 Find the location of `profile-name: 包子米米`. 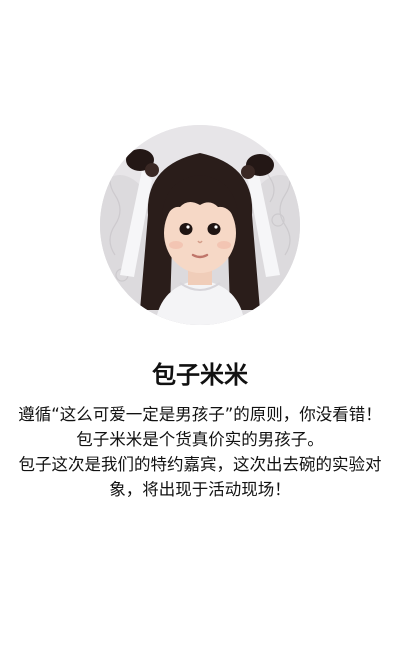

profile-name: 包子米米 is located at coordinates (200, 375).